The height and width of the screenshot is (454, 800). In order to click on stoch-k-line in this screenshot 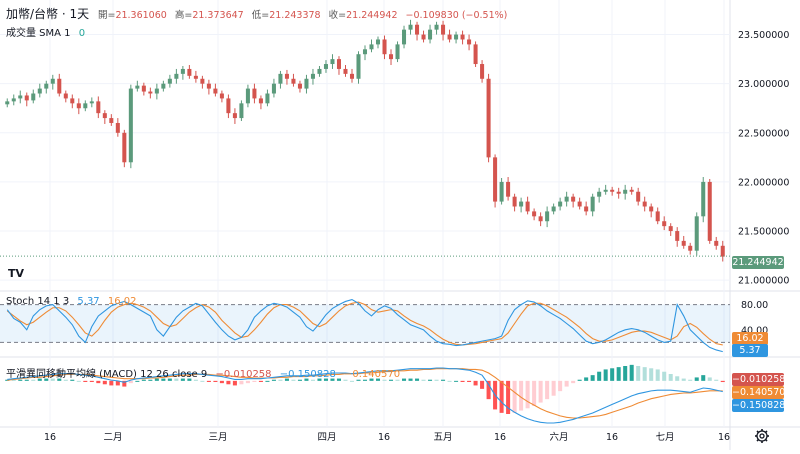, I will do `click(364, 325)`.